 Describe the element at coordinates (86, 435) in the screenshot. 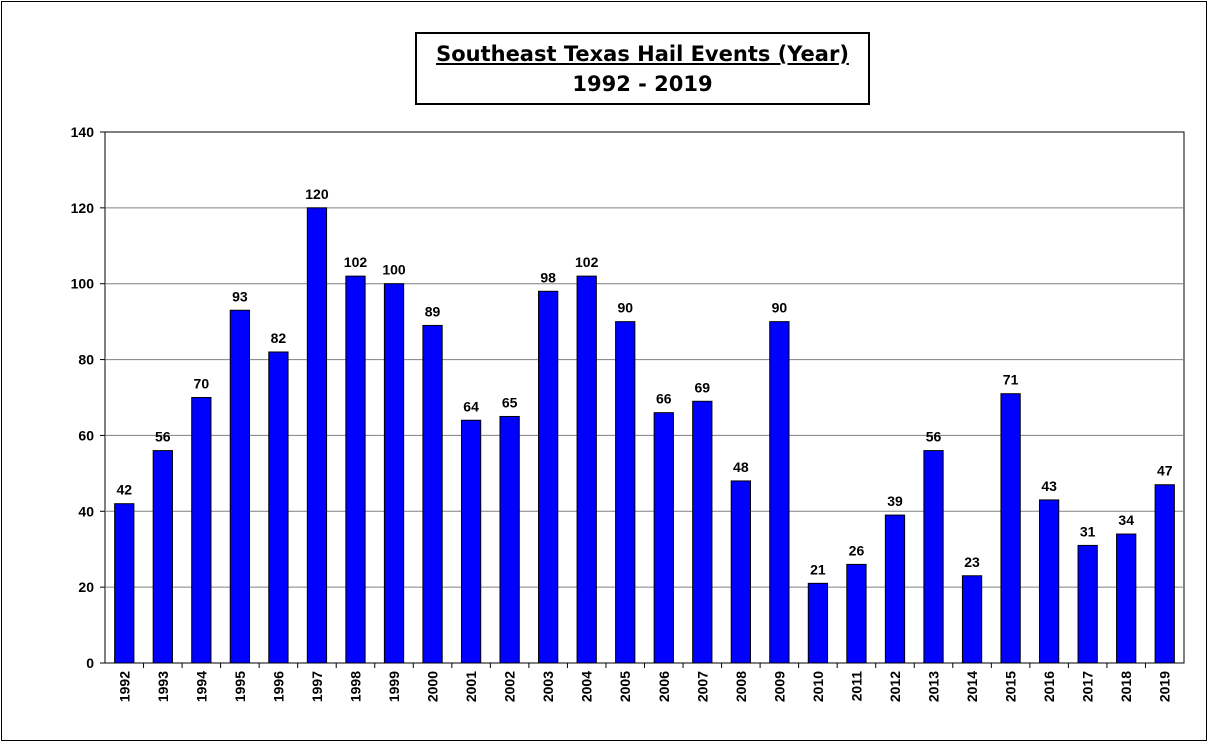

I see `y-tick-label: 60` at that location.